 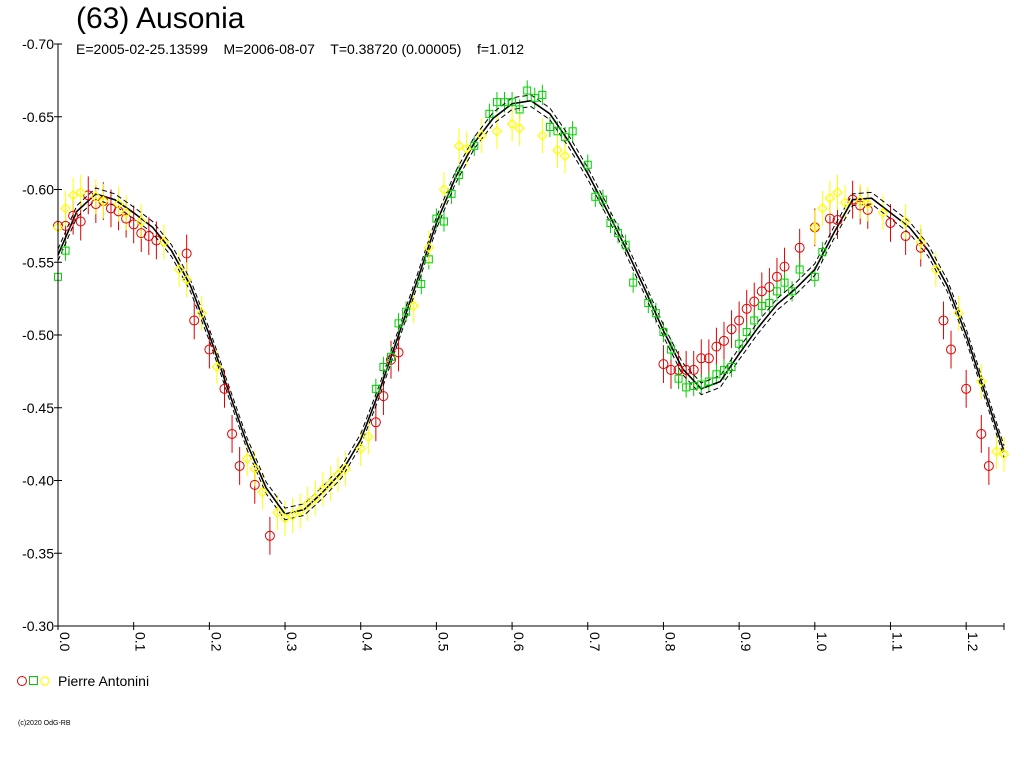 What do you see at coordinates (33, 681) in the screenshot?
I see `legend-markers-icon` at bounding box center [33, 681].